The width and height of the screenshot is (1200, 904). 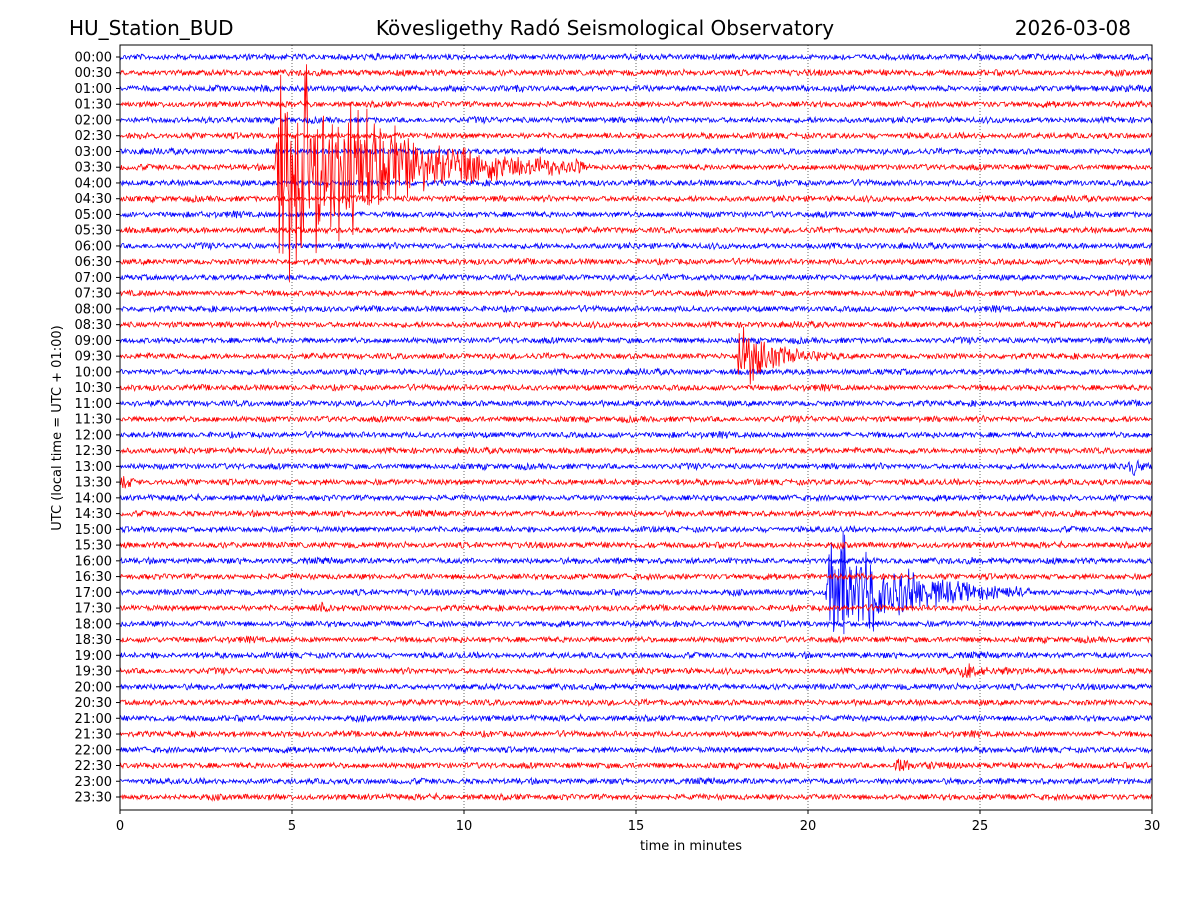 What do you see at coordinates (93, 483) in the screenshot?
I see `y-tick-label: 13:30` at bounding box center [93, 483].